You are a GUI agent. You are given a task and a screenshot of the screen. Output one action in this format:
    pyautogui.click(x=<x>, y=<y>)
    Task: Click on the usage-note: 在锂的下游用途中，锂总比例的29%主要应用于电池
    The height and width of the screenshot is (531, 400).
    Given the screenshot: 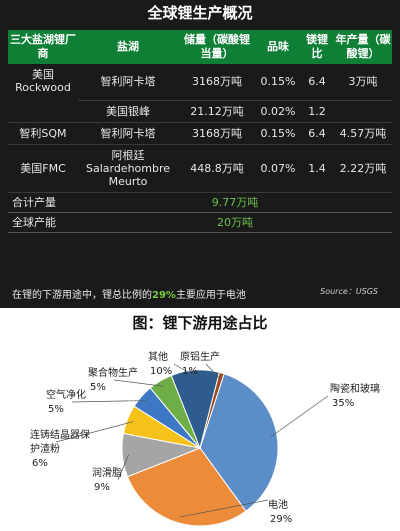 What is the action you would take?
    pyautogui.click(x=129, y=293)
    